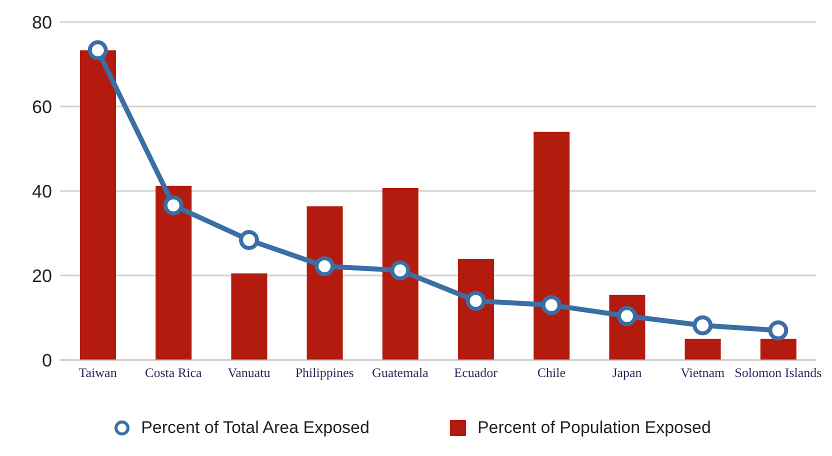 Image resolution: width=832 pixels, height=456 pixels. What do you see at coordinates (173, 372) in the screenshot?
I see `x-tick-label: Costa Rica` at bounding box center [173, 372].